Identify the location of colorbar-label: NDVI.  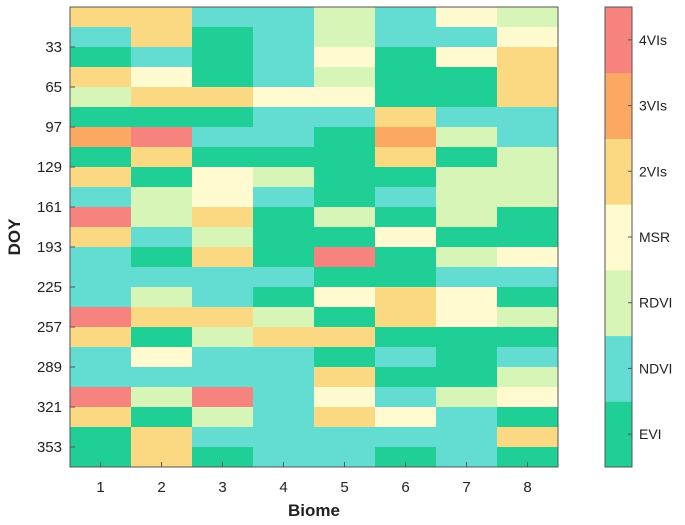
(655, 368).